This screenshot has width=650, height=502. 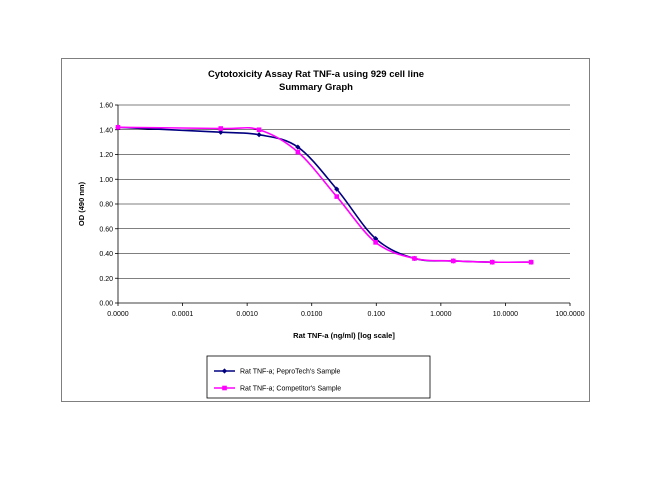 I want to click on y-axis-label: OD (490 nm), so click(x=81, y=203).